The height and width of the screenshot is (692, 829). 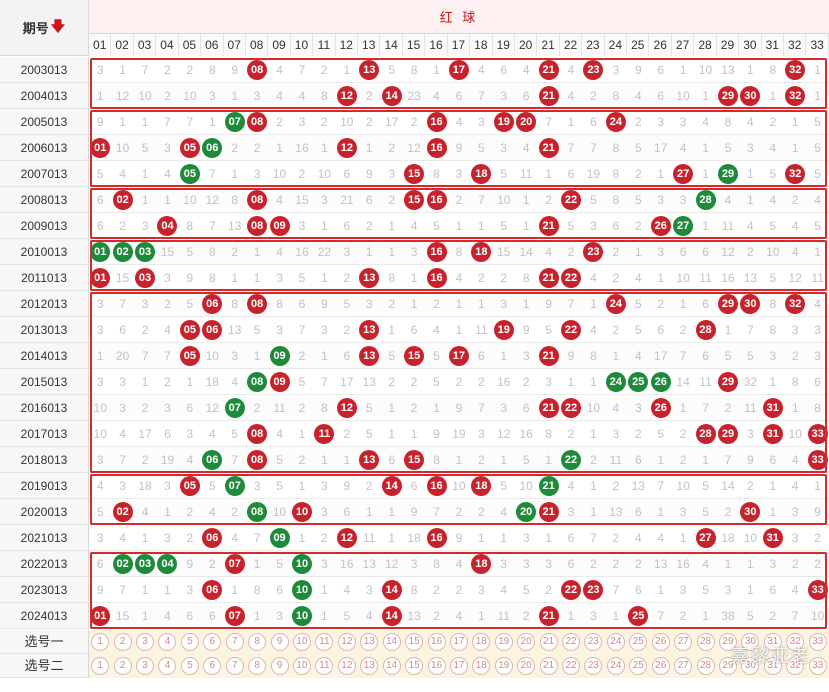 I want to click on drawn-ball: 12, so click(x=346, y=408).